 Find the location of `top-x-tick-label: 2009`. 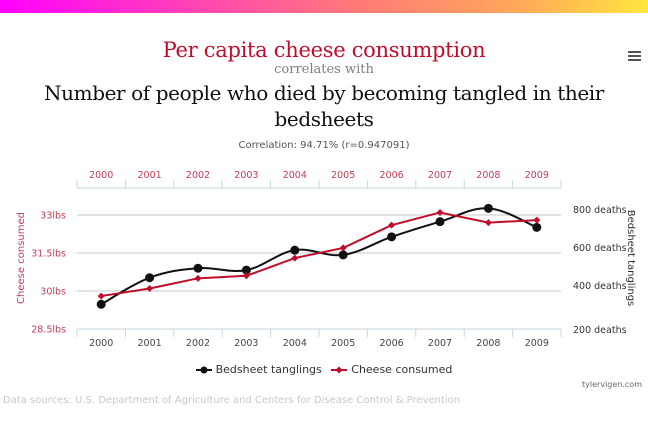

top-x-tick-label: 2009 is located at coordinates (537, 175).